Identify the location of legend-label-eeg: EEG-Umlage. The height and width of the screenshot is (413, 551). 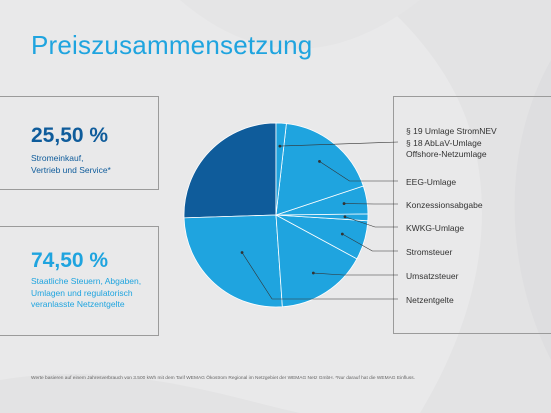
(431, 182).